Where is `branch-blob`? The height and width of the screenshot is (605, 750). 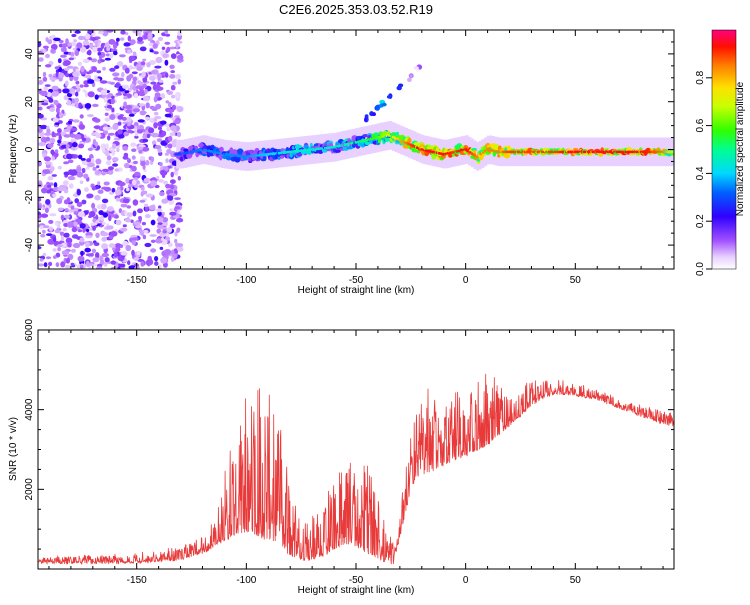 branch-blob is located at coordinates (366, 120).